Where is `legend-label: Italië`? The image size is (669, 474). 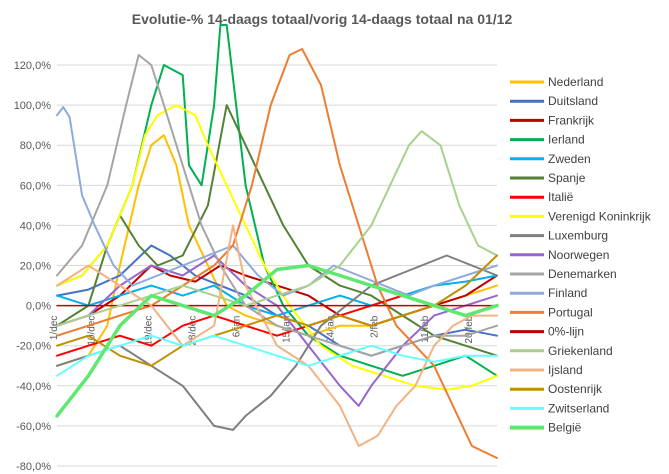
legend-label: Italië is located at coordinates (561, 197).